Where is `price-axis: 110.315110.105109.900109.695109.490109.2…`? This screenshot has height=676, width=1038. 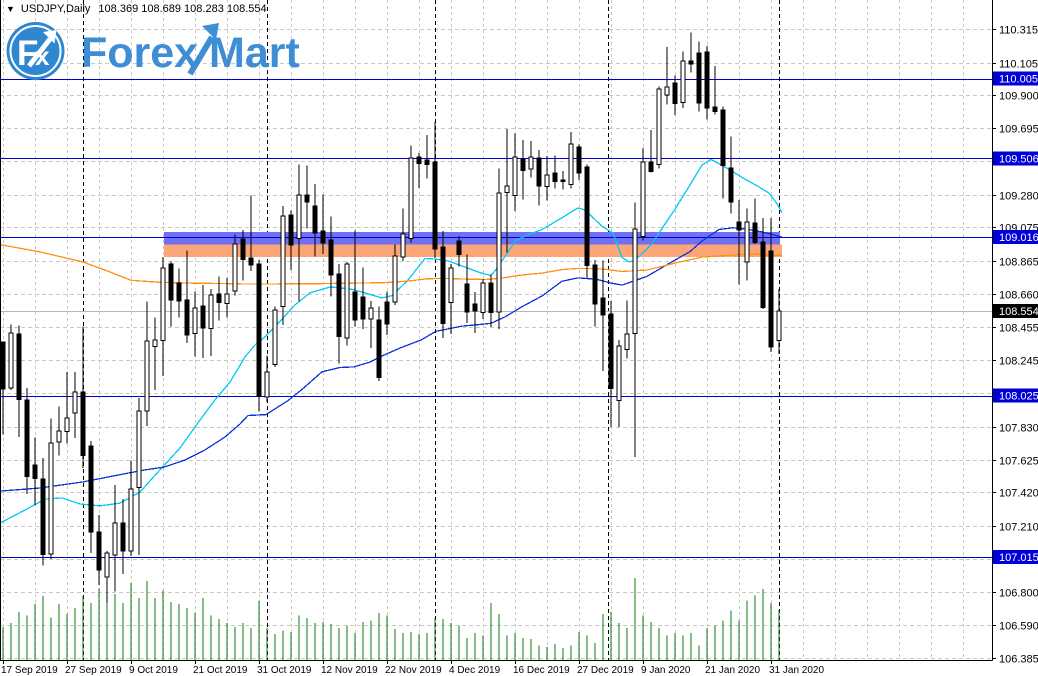
price-axis: 110.315110.105109.900109.695109.490109.2… is located at coordinates (1015, 345).